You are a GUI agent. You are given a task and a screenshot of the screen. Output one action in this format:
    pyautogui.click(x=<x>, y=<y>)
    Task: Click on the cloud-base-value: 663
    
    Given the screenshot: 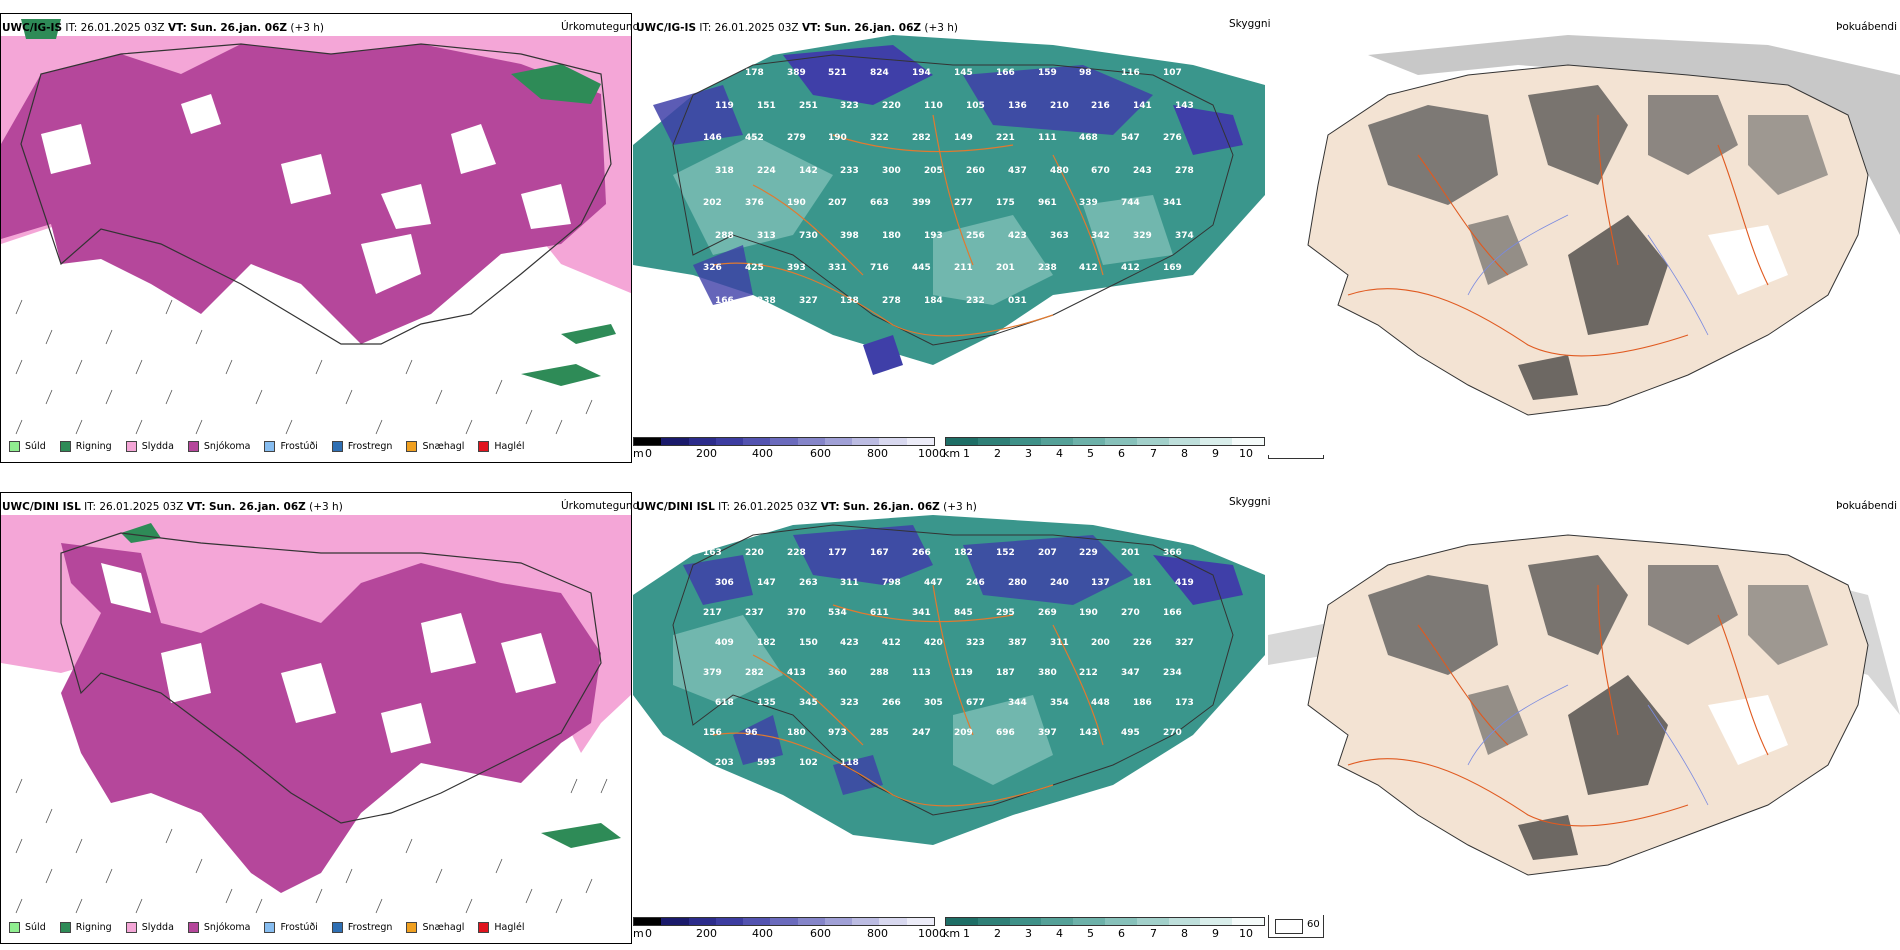 What is the action you would take?
    pyautogui.click(x=879, y=203)
    